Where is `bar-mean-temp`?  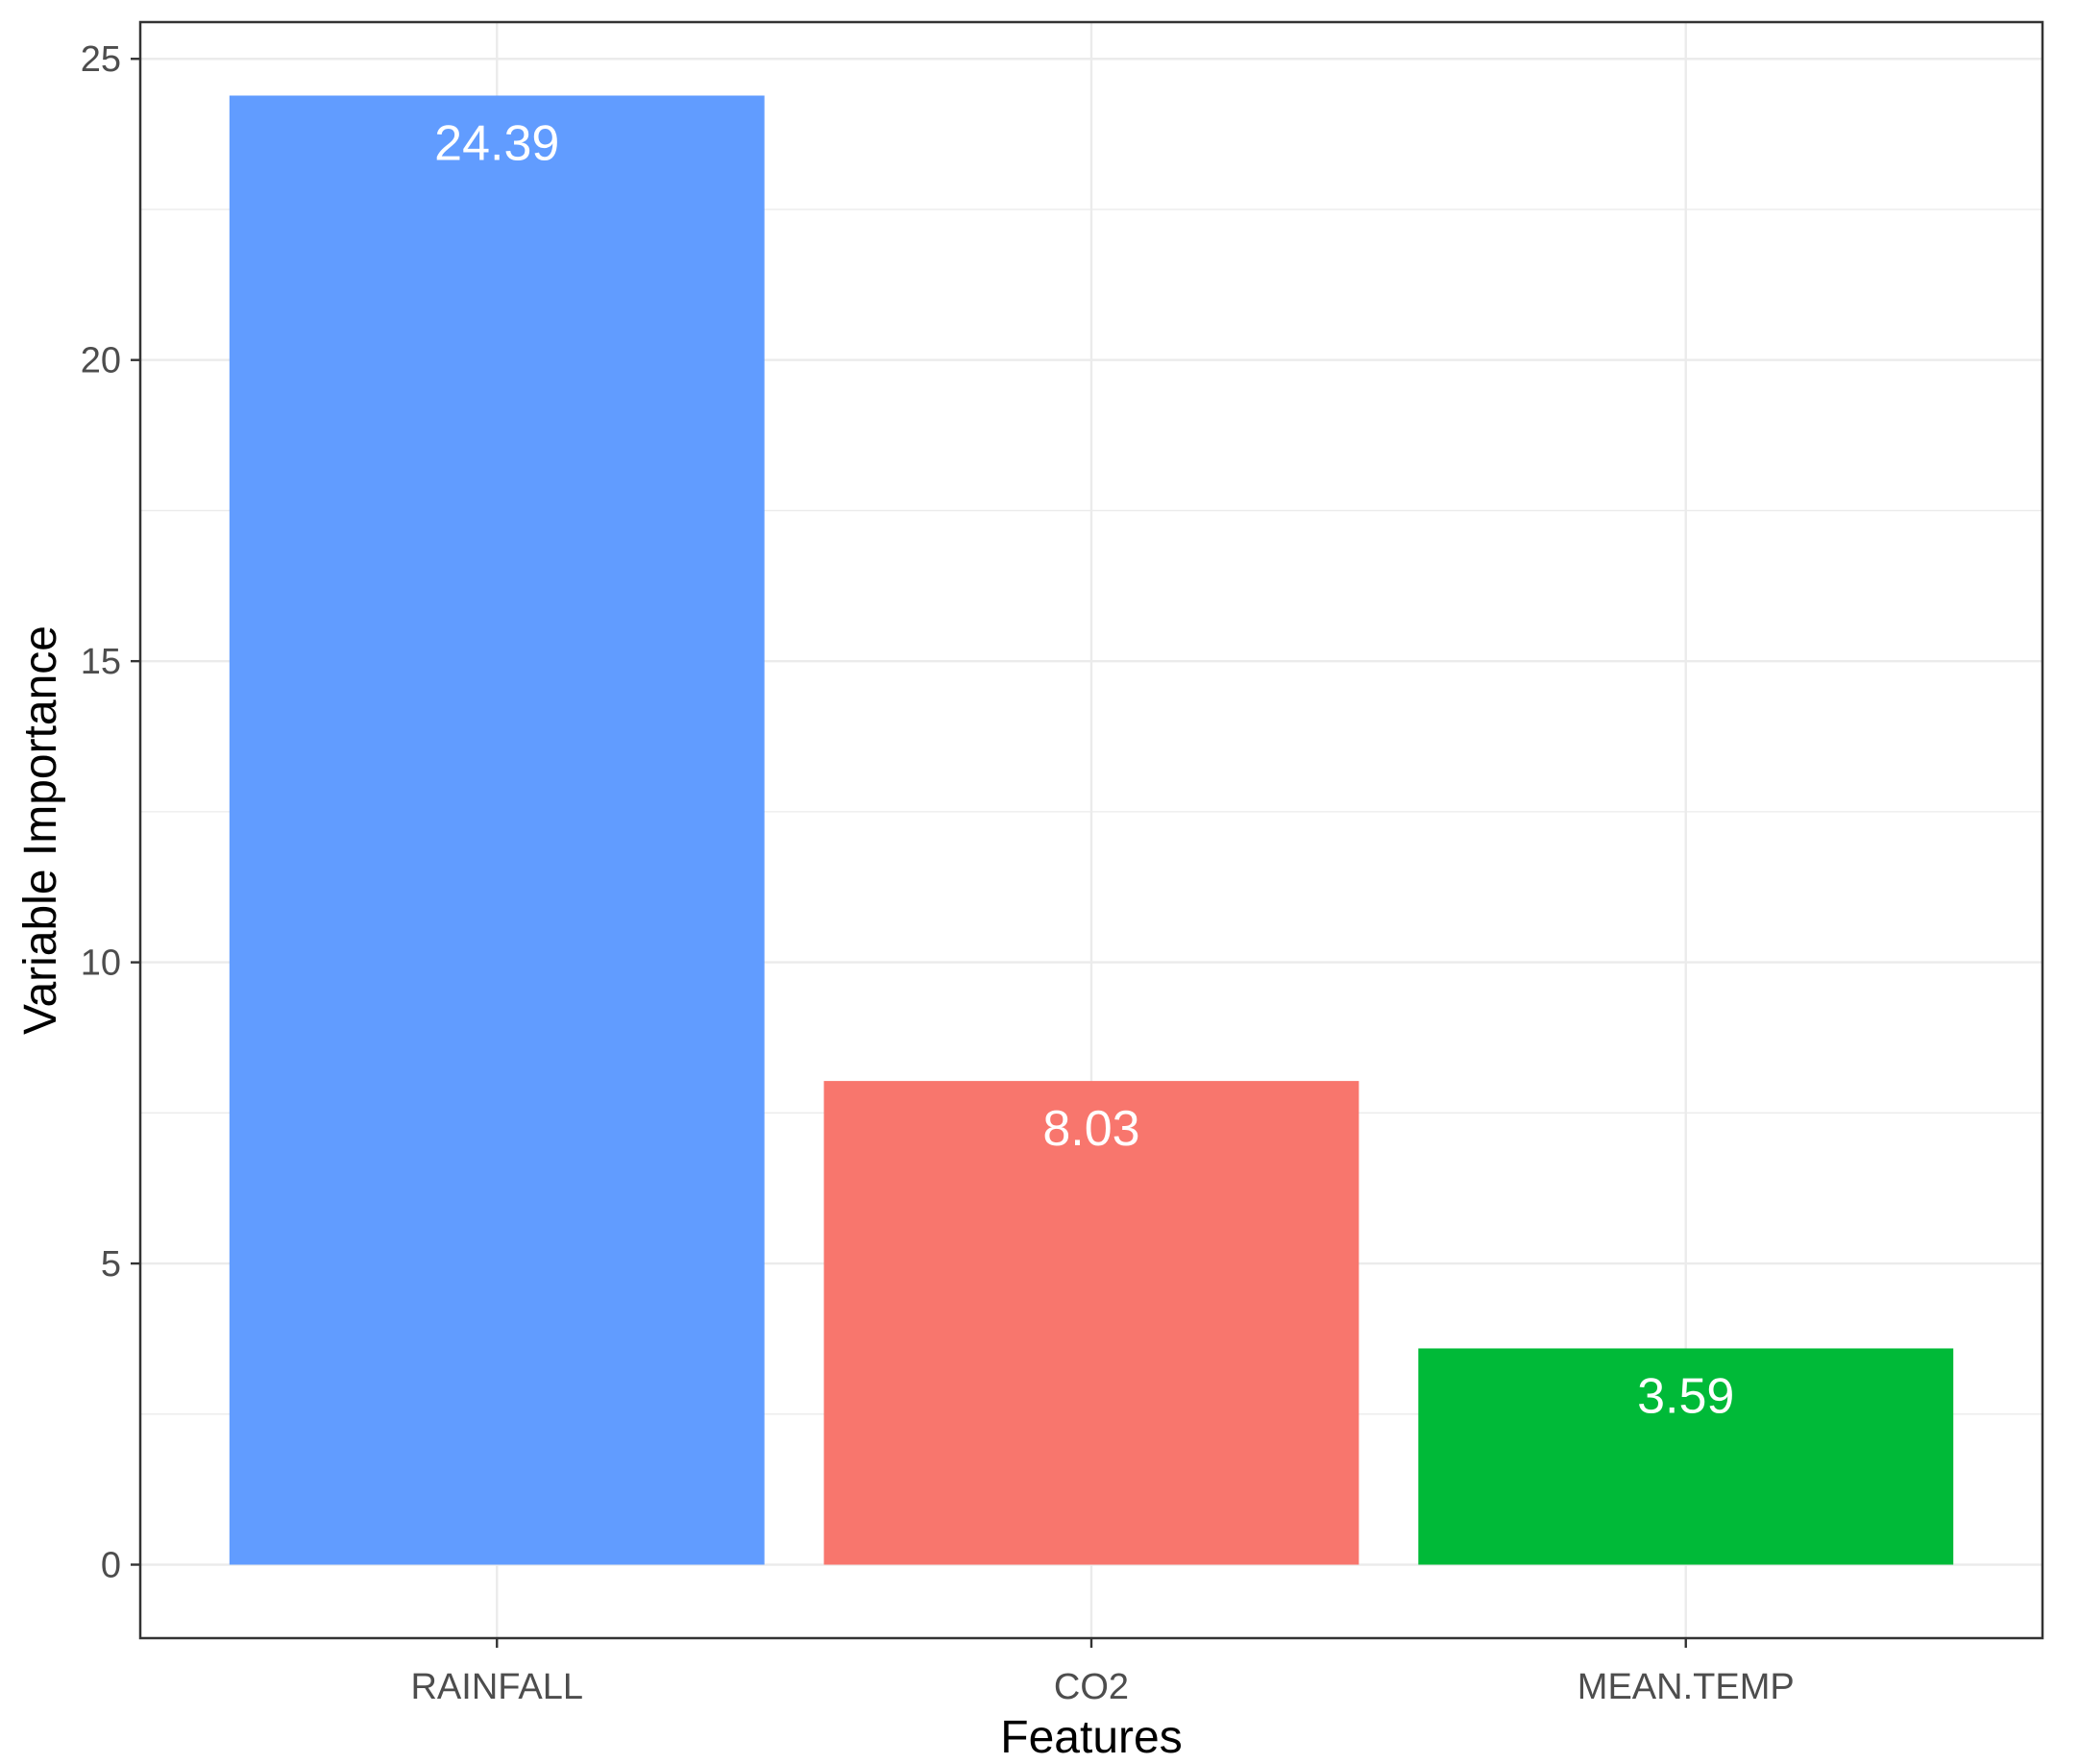
bar-mean-temp is located at coordinates (1686, 1457).